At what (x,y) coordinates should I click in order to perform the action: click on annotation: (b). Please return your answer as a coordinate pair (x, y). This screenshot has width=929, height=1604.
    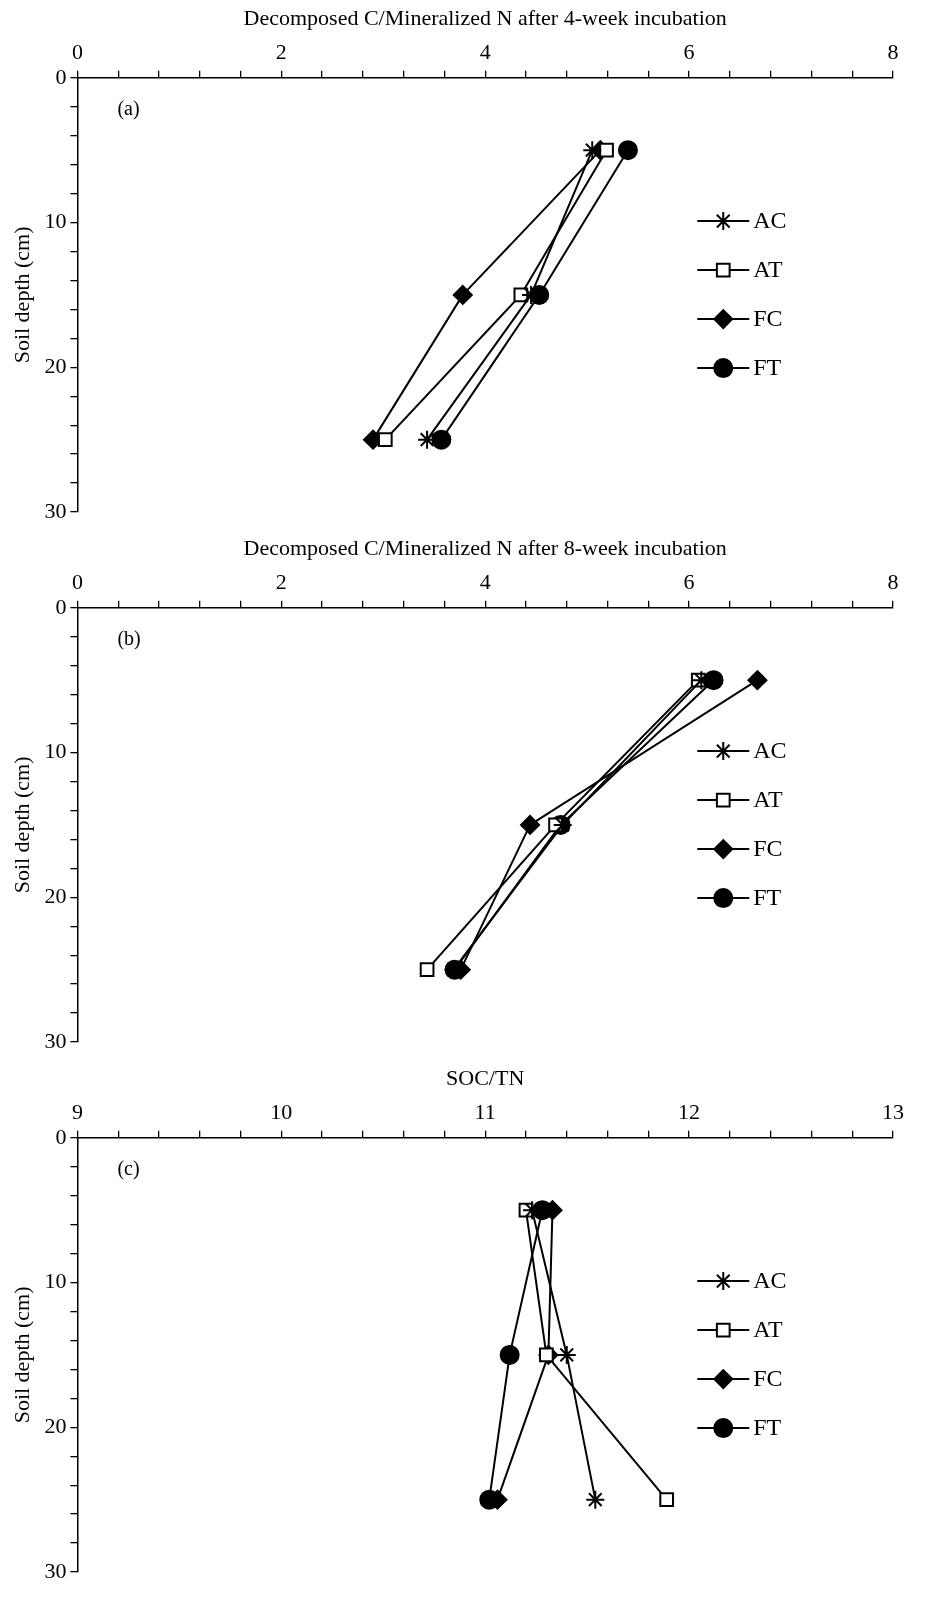
    Looking at the image, I should click on (129, 639).